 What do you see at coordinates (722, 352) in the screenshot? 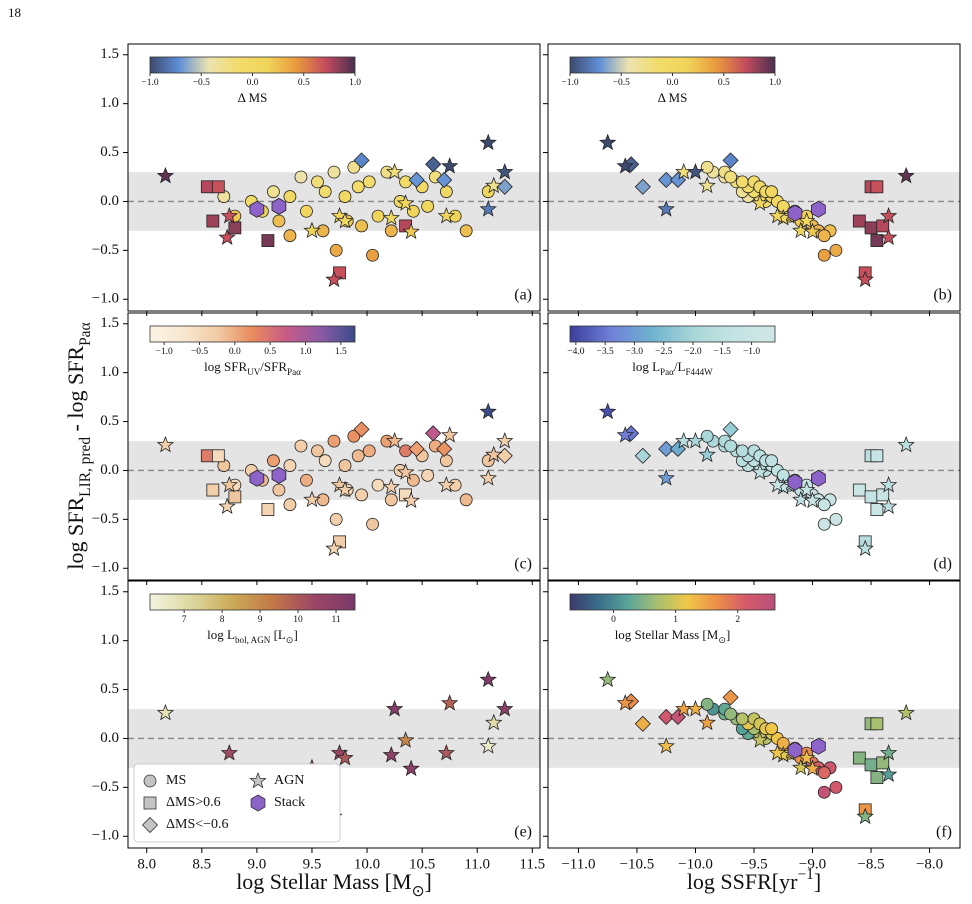
I see `colorbar-tick-label: −1.5` at bounding box center [722, 352].